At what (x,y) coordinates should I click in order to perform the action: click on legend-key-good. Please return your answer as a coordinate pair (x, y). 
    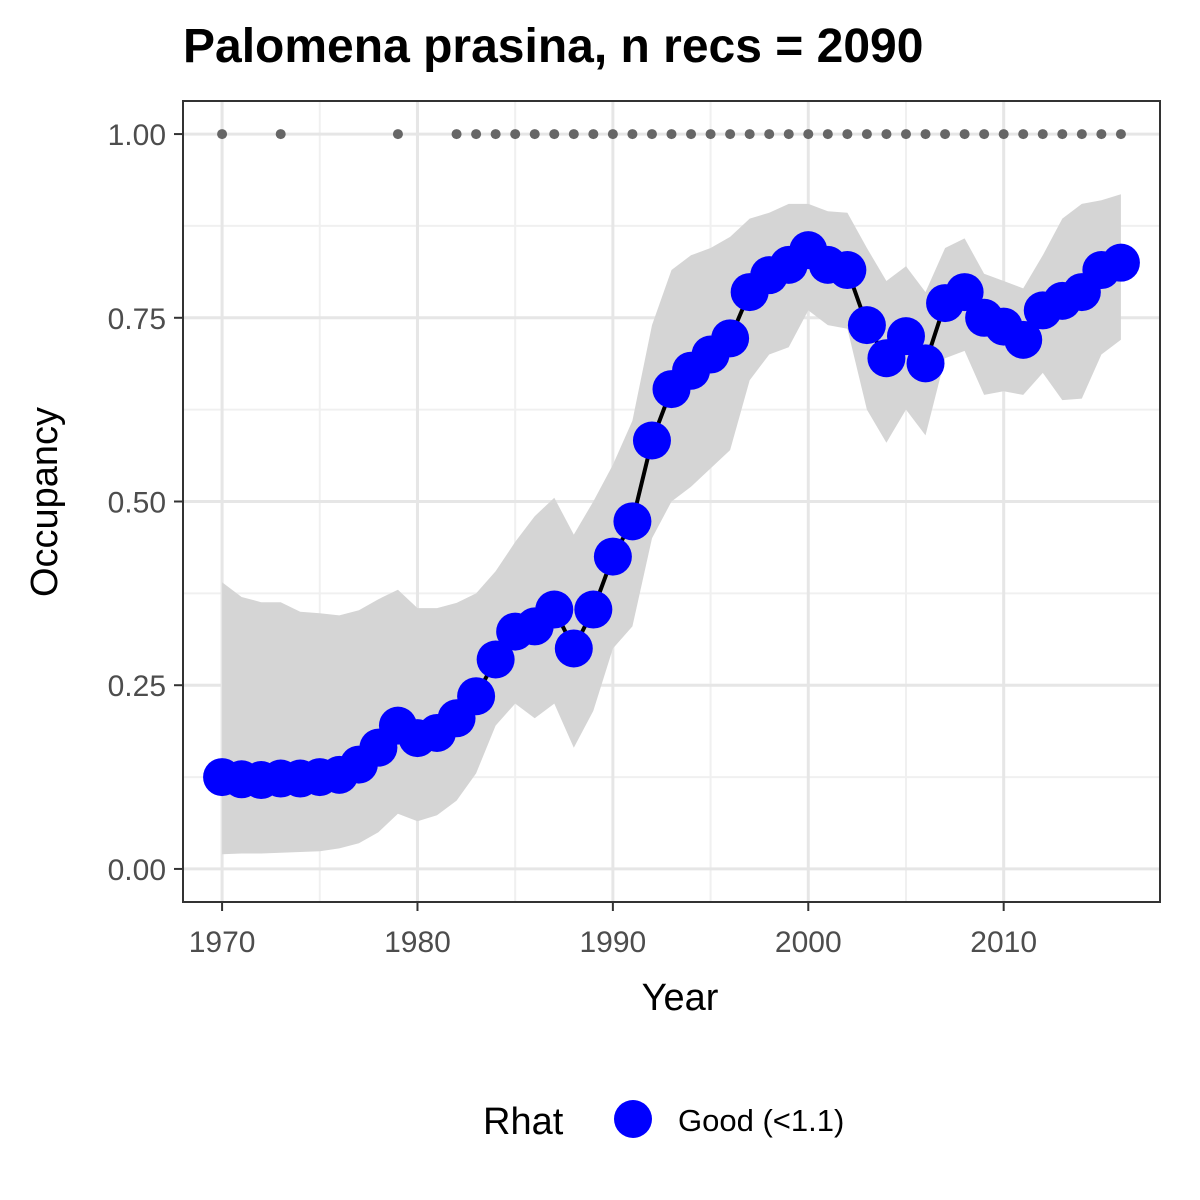
    Looking at the image, I should click on (633, 1119).